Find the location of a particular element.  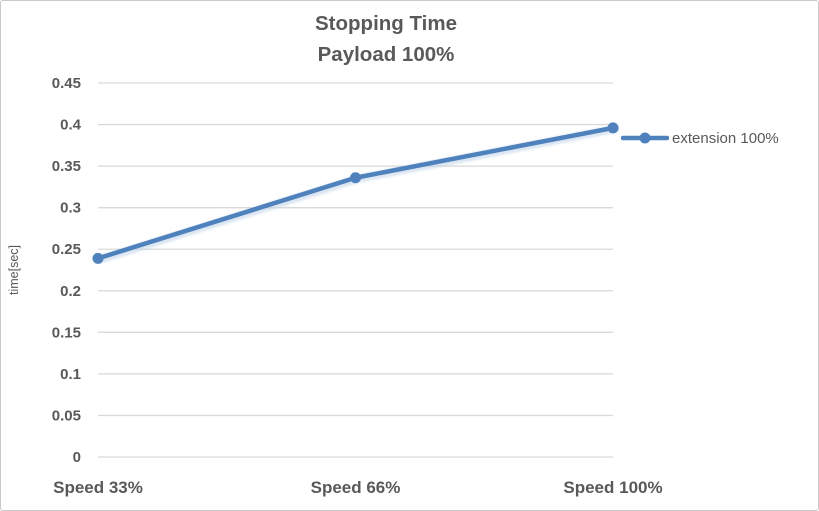

y-axis-tick-label: 0.2 is located at coordinates (70, 291).